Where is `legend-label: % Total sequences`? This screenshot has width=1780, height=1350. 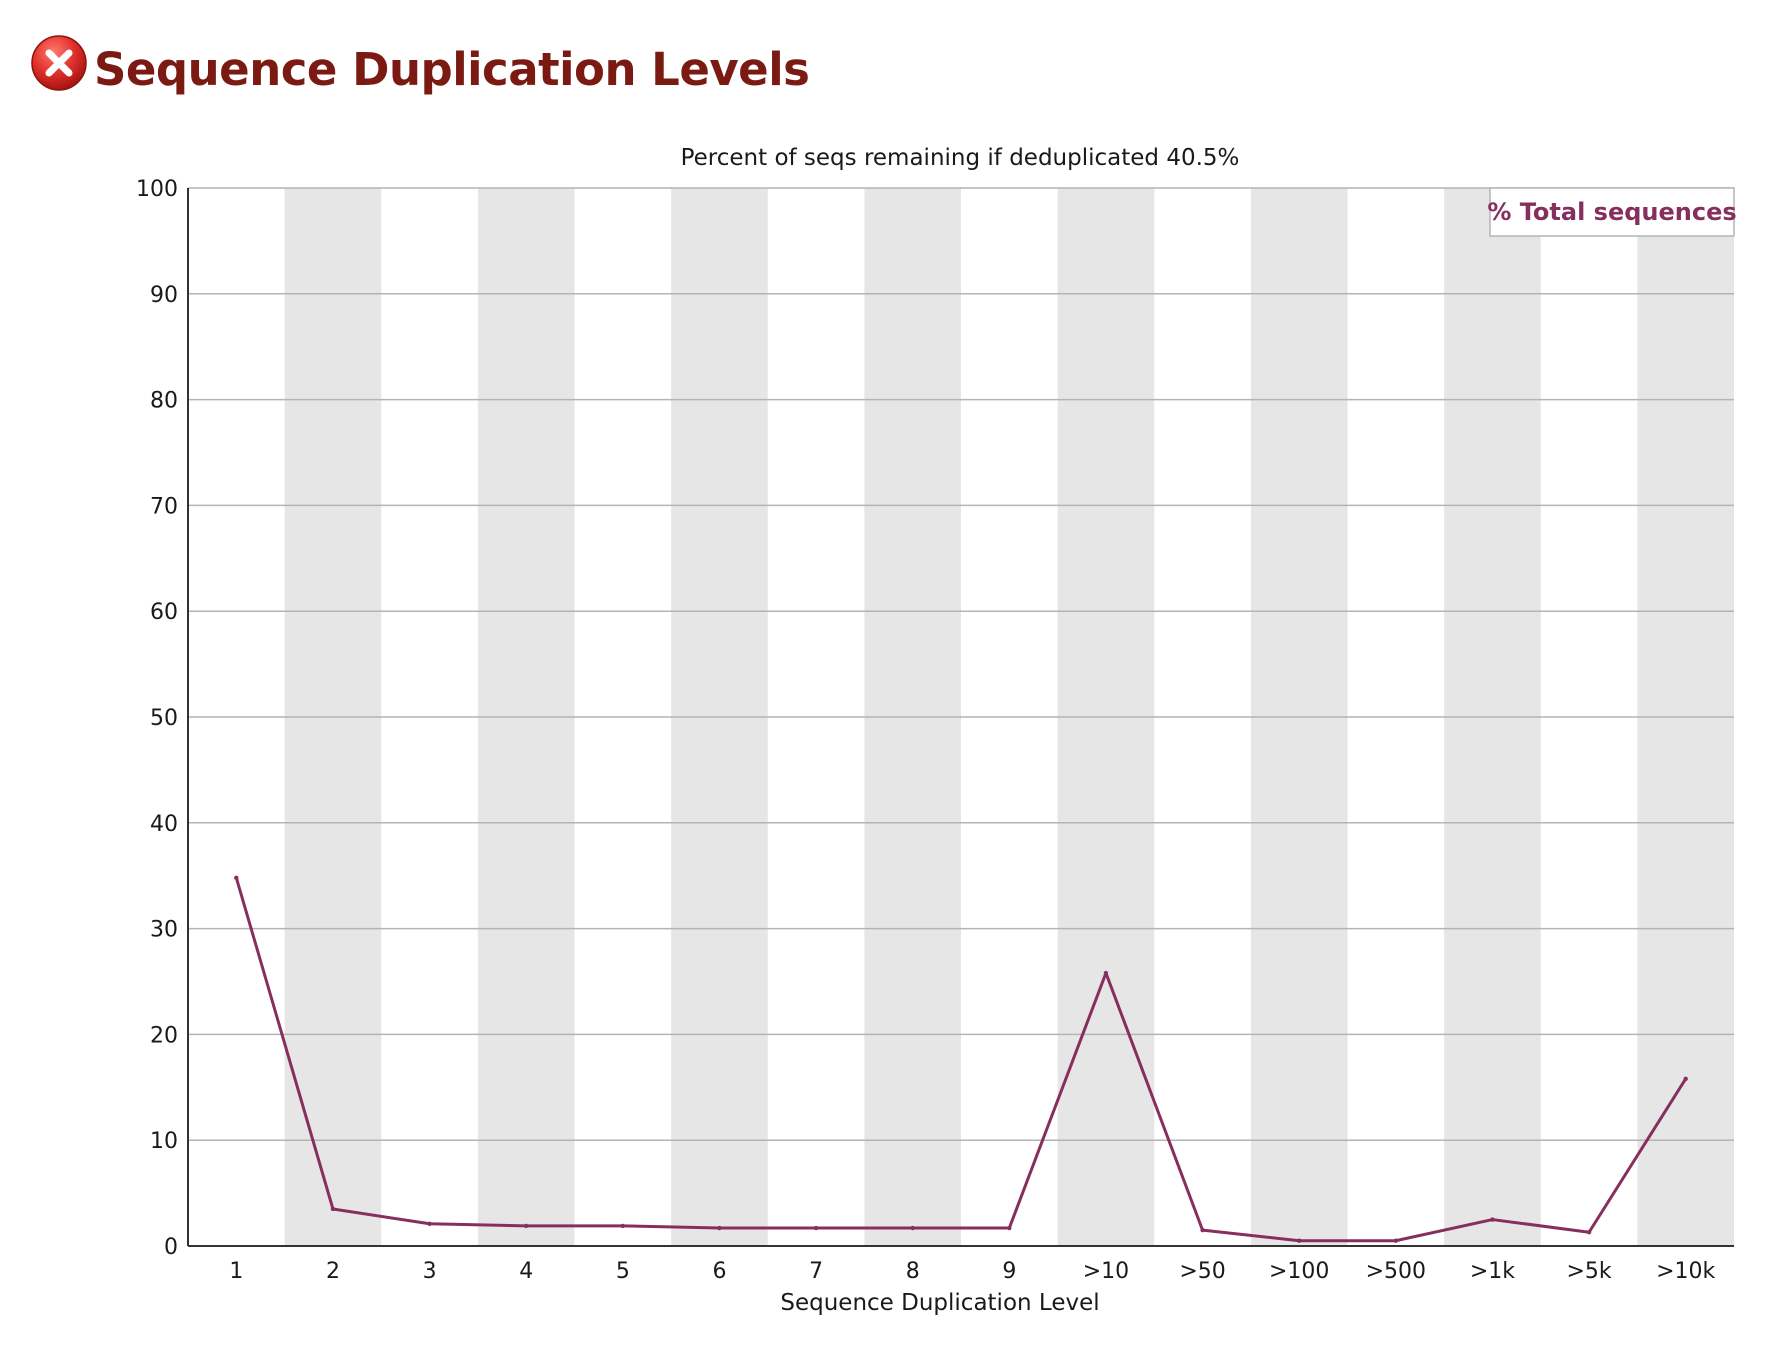 legend-label: % Total sequences is located at coordinates (1611, 212).